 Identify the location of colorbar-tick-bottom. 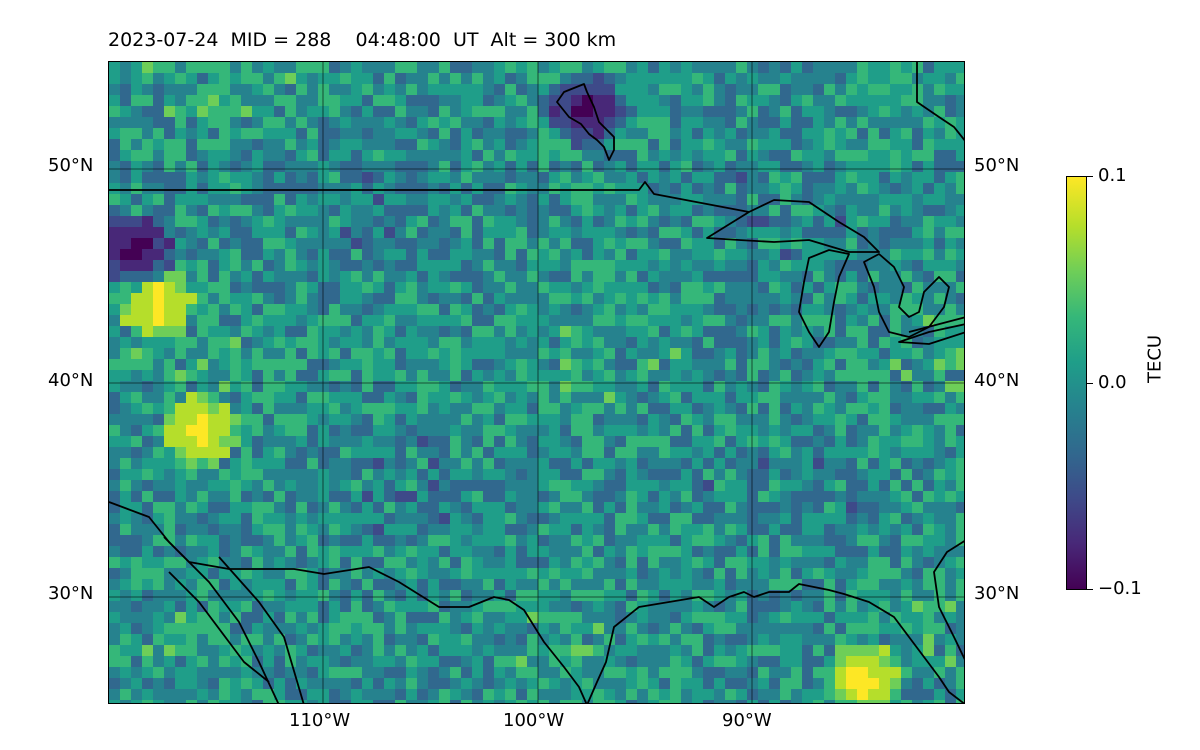
(1090, 589).